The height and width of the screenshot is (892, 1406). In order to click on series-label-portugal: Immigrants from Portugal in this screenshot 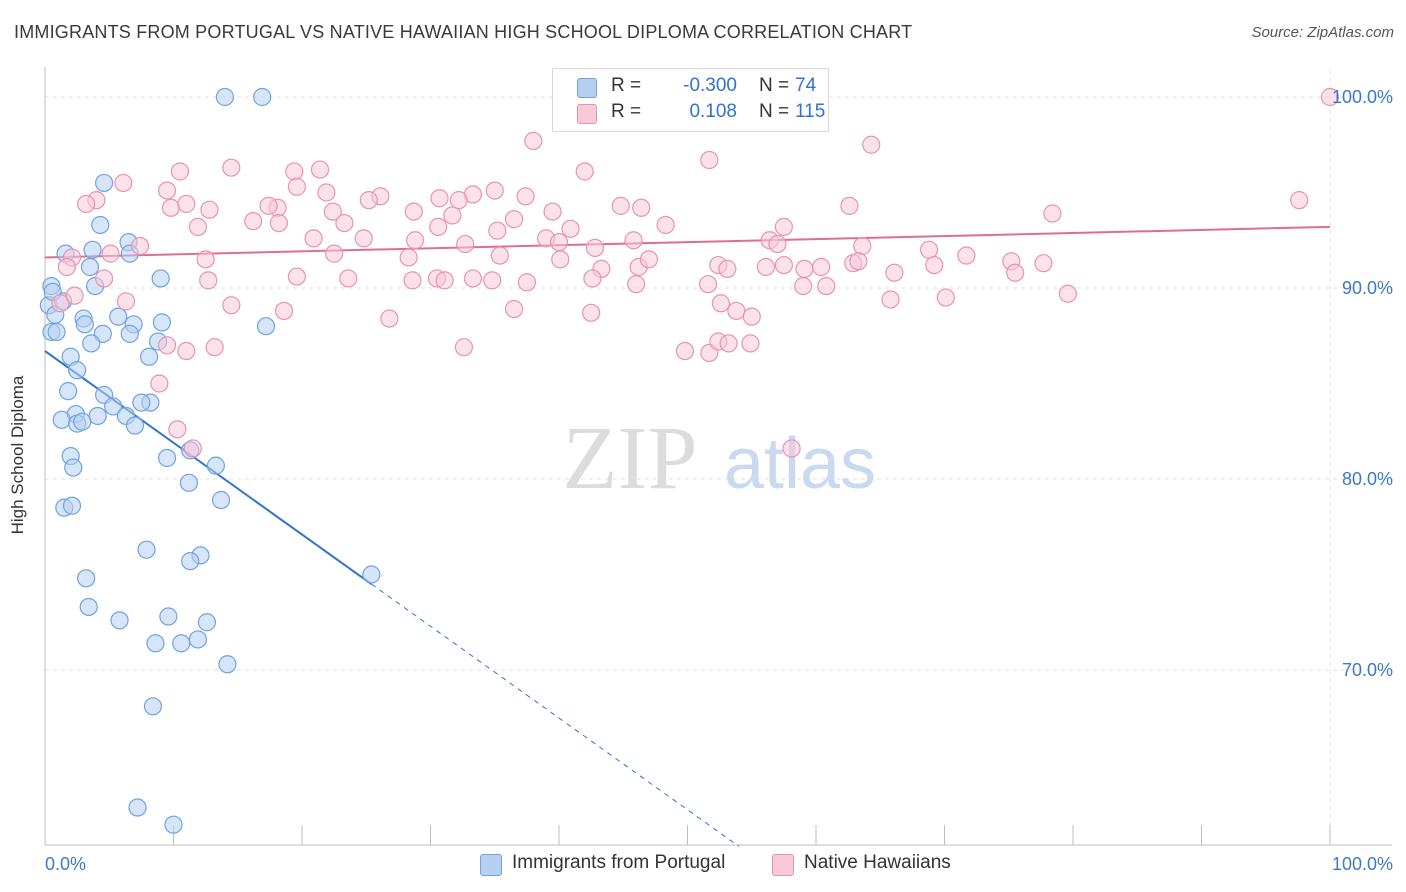, I will do `click(619, 862)`.